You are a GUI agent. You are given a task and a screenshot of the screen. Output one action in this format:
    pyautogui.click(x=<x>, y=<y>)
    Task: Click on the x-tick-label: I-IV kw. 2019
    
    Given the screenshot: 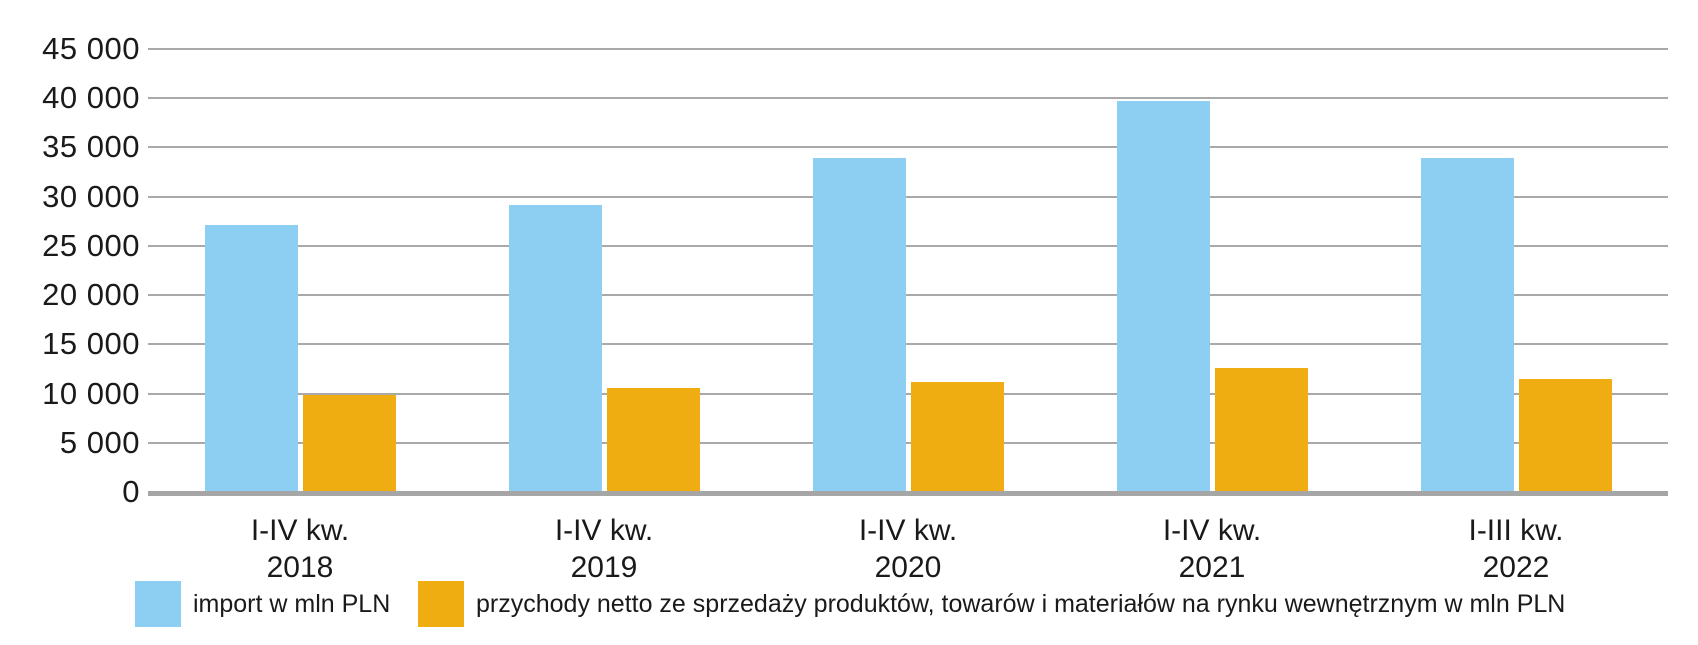 What is the action you would take?
    pyautogui.click(x=604, y=549)
    